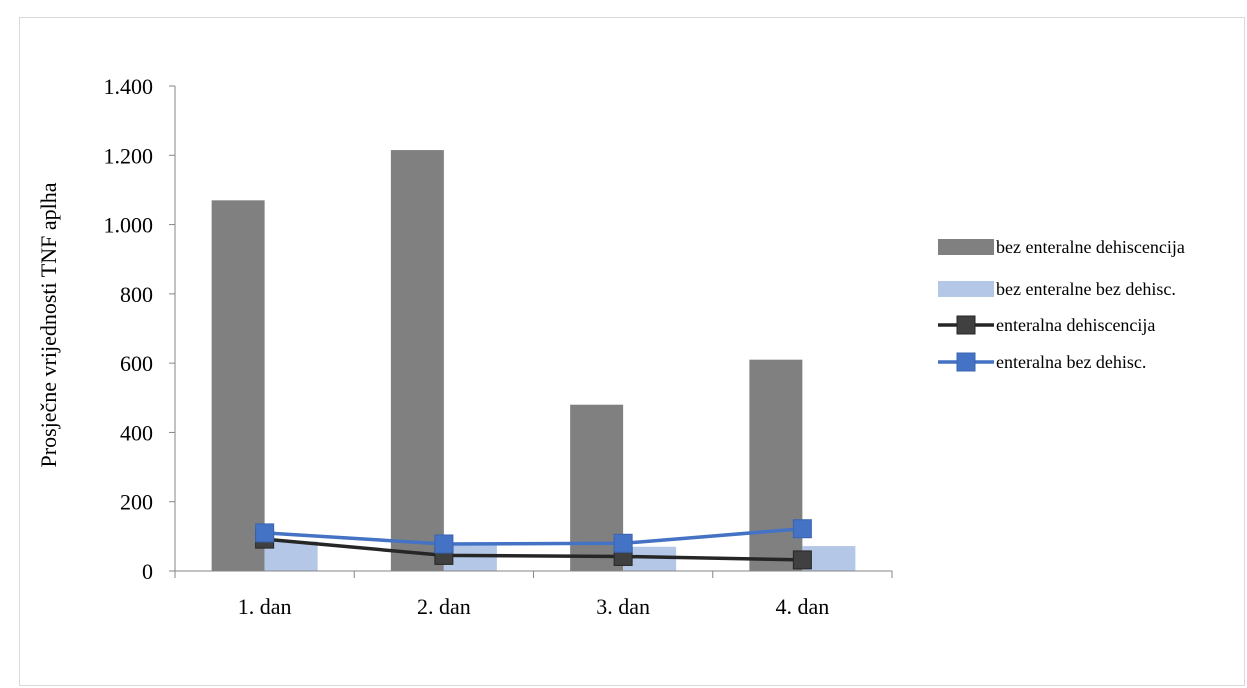  What do you see at coordinates (417, 360) in the screenshot?
I see `bar-s1-2-dan` at bounding box center [417, 360].